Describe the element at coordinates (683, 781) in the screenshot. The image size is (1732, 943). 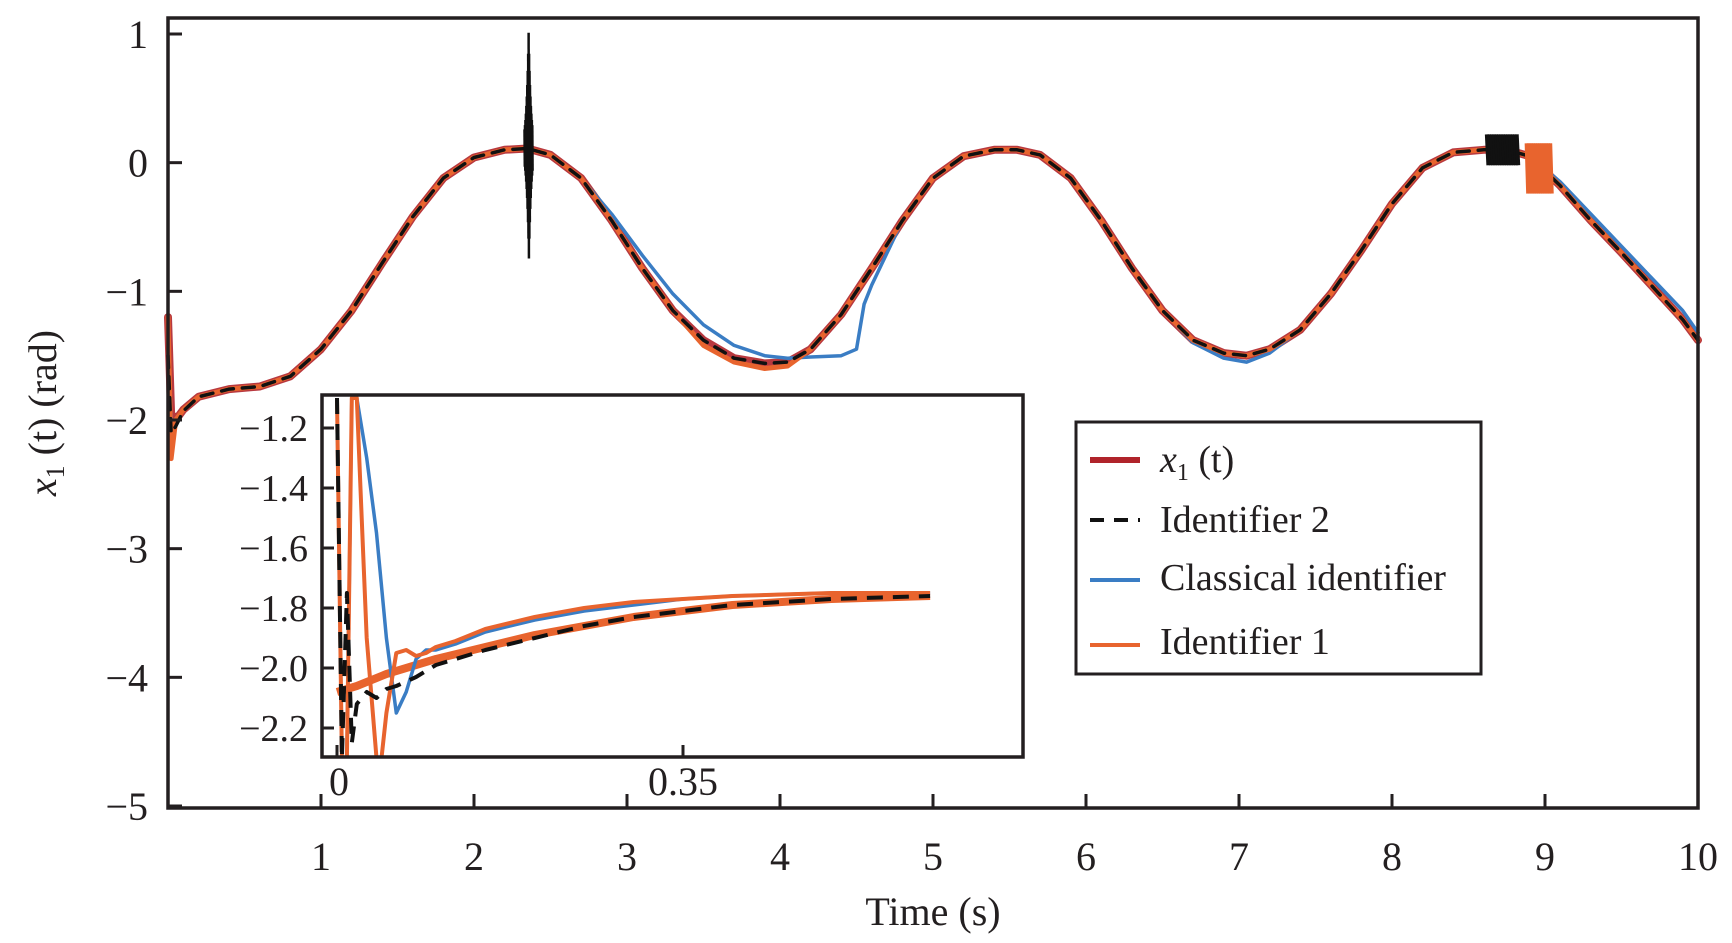
I see `inset-x-tick-label: 0.35` at that location.